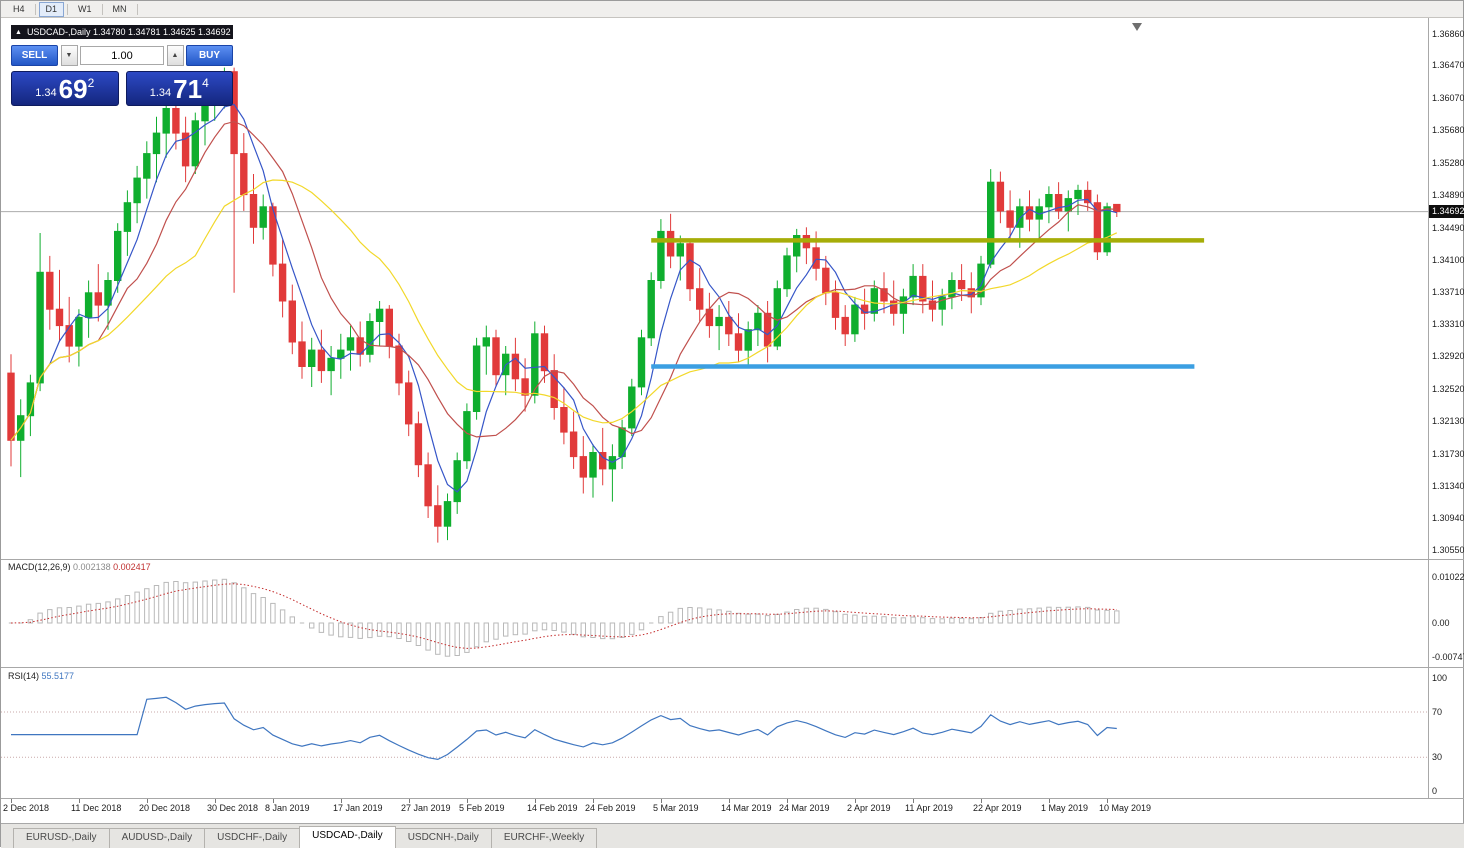 The height and width of the screenshot is (848, 1464). Describe the element at coordinates (287, 808) in the screenshot. I see `date-label: 8 Jan 2019` at that location.